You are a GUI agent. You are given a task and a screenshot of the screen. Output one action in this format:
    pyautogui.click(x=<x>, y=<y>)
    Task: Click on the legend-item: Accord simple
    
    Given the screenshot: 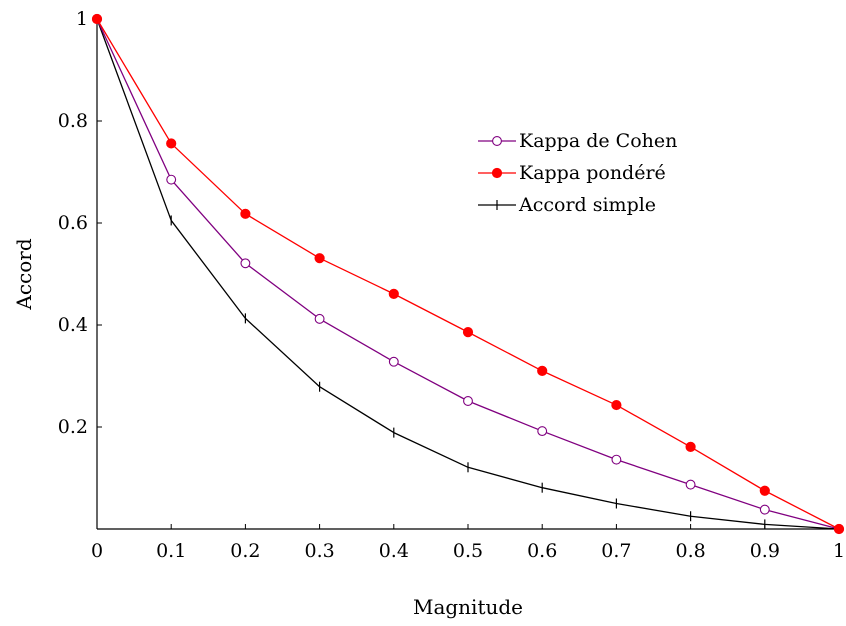 What is the action you would take?
    pyautogui.click(x=567, y=205)
    